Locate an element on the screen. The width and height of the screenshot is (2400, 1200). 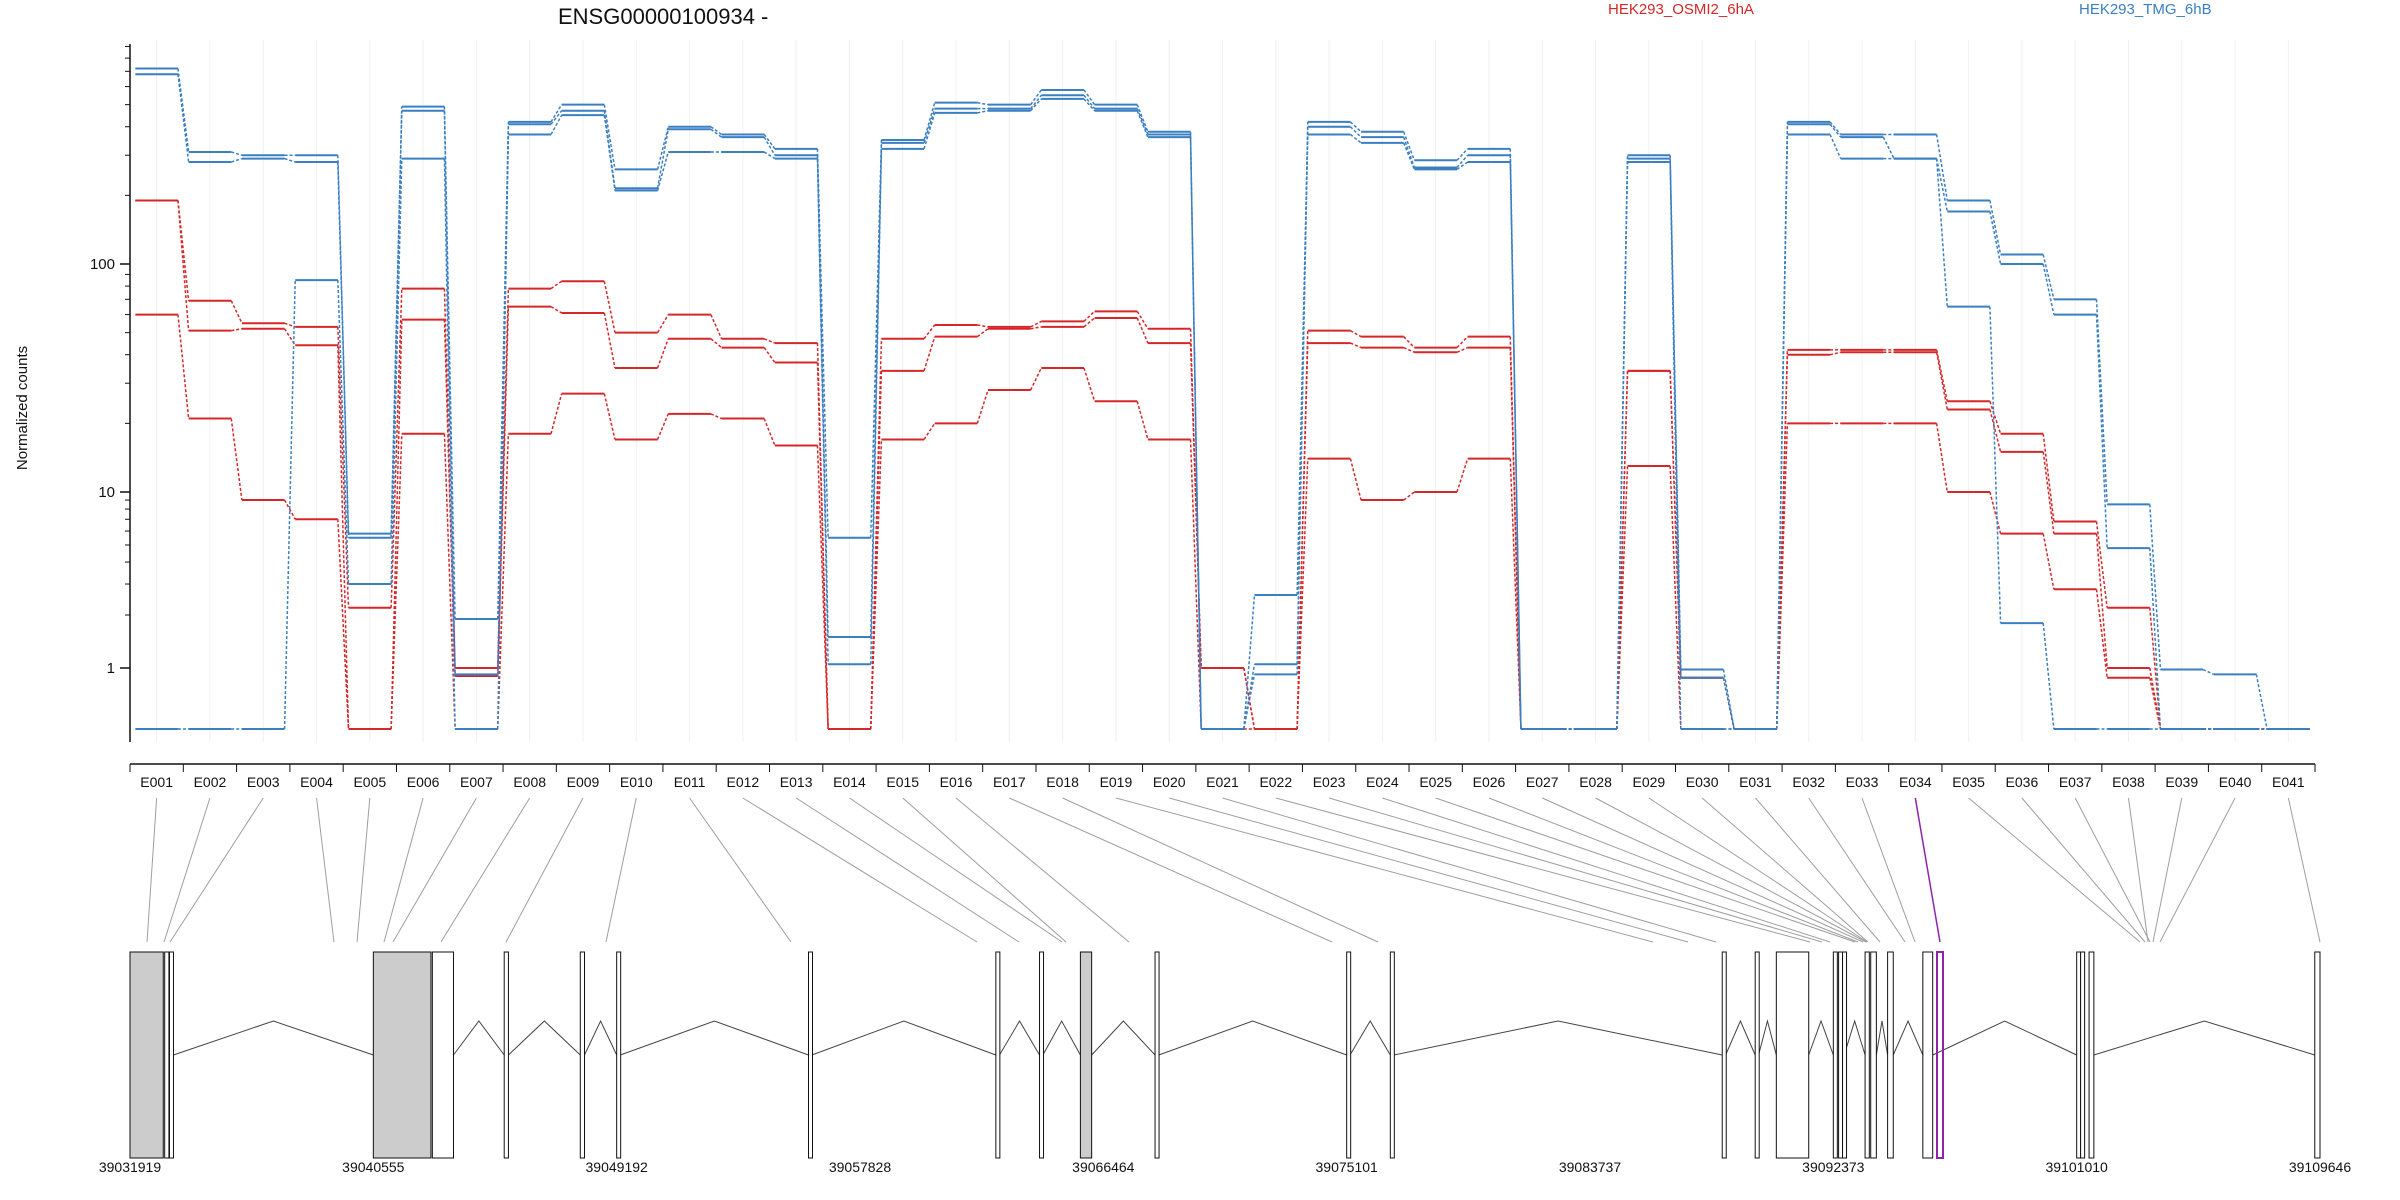
x-tick-label: E035 is located at coordinates (1968, 782).